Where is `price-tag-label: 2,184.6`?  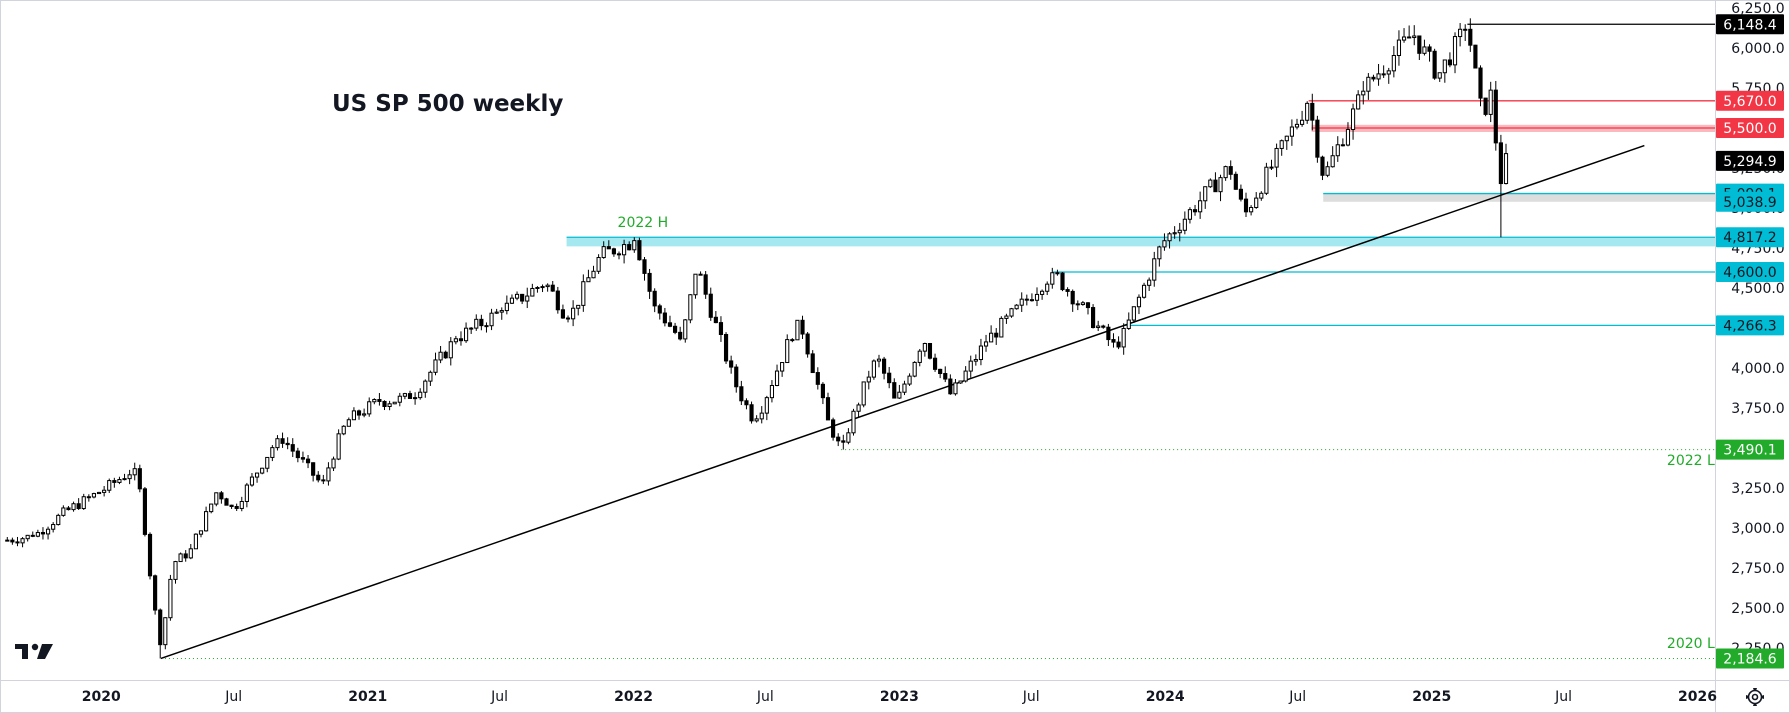
price-tag-label: 2,184.6 is located at coordinates (1750, 659).